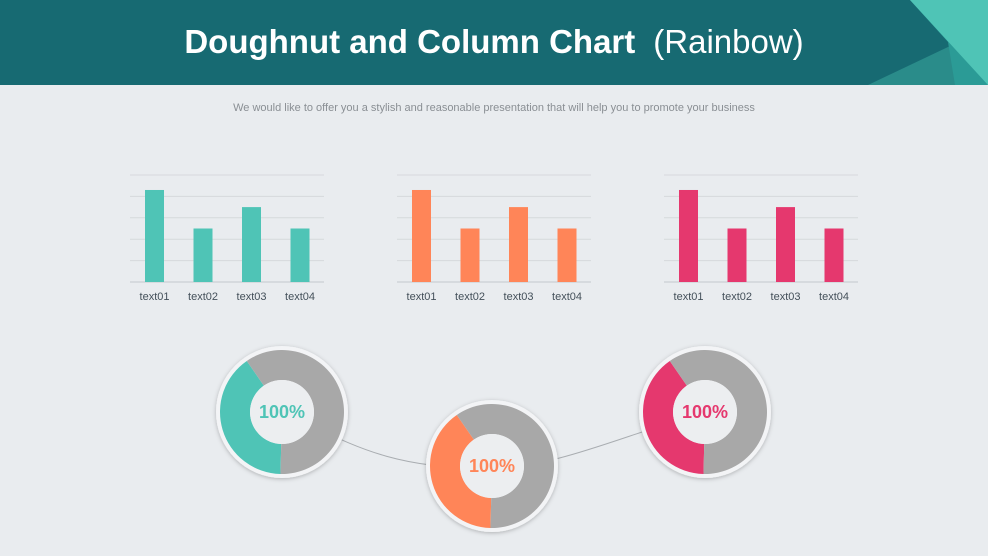 The image size is (988, 556). What do you see at coordinates (928, 42) in the screenshot?
I see `header-corner-decoration` at bounding box center [928, 42].